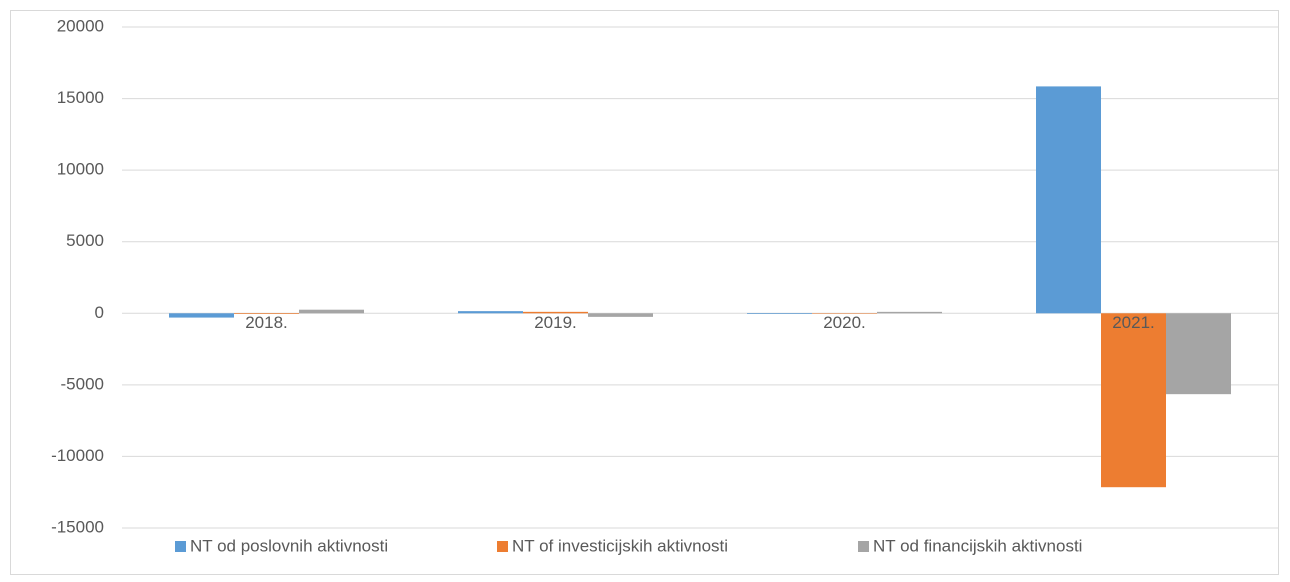  What do you see at coordinates (266, 322) in the screenshot?
I see `x-tick-label: 2018.` at bounding box center [266, 322].